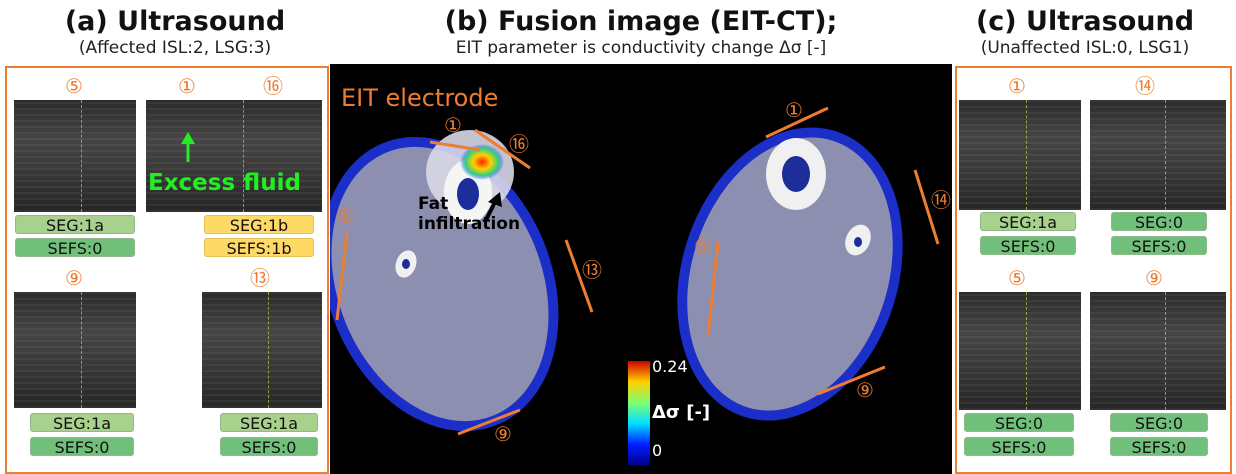 The height and width of the screenshot is (474, 1236). Describe the element at coordinates (1145, 86) in the screenshot. I see `us-c2-number: ⑭` at that location.